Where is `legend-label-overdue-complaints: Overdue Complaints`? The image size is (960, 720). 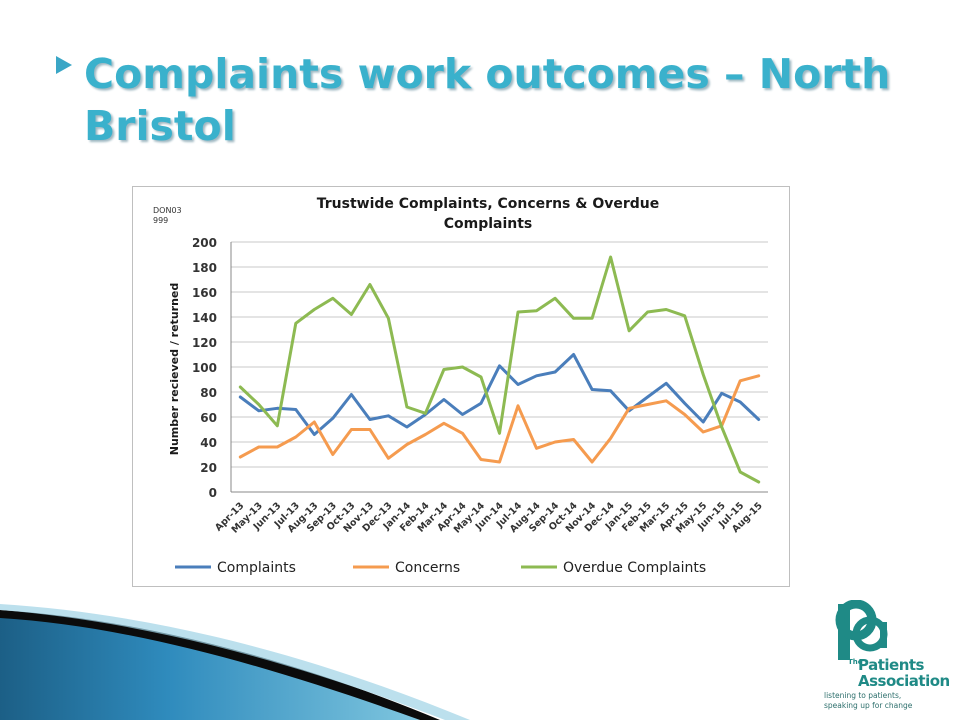 legend-label-overdue-complaints: Overdue Complaints is located at coordinates (634, 568).